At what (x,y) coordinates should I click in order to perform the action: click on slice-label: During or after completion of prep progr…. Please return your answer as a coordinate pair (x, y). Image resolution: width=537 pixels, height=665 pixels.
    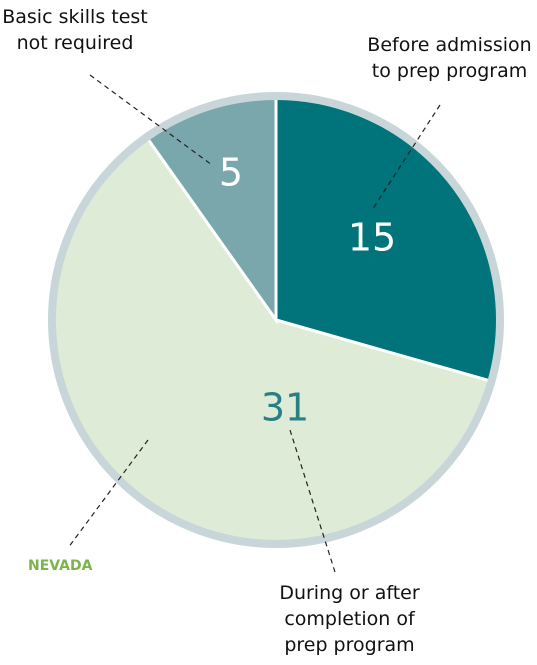
    Looking at the image, I should click on (349, 619).